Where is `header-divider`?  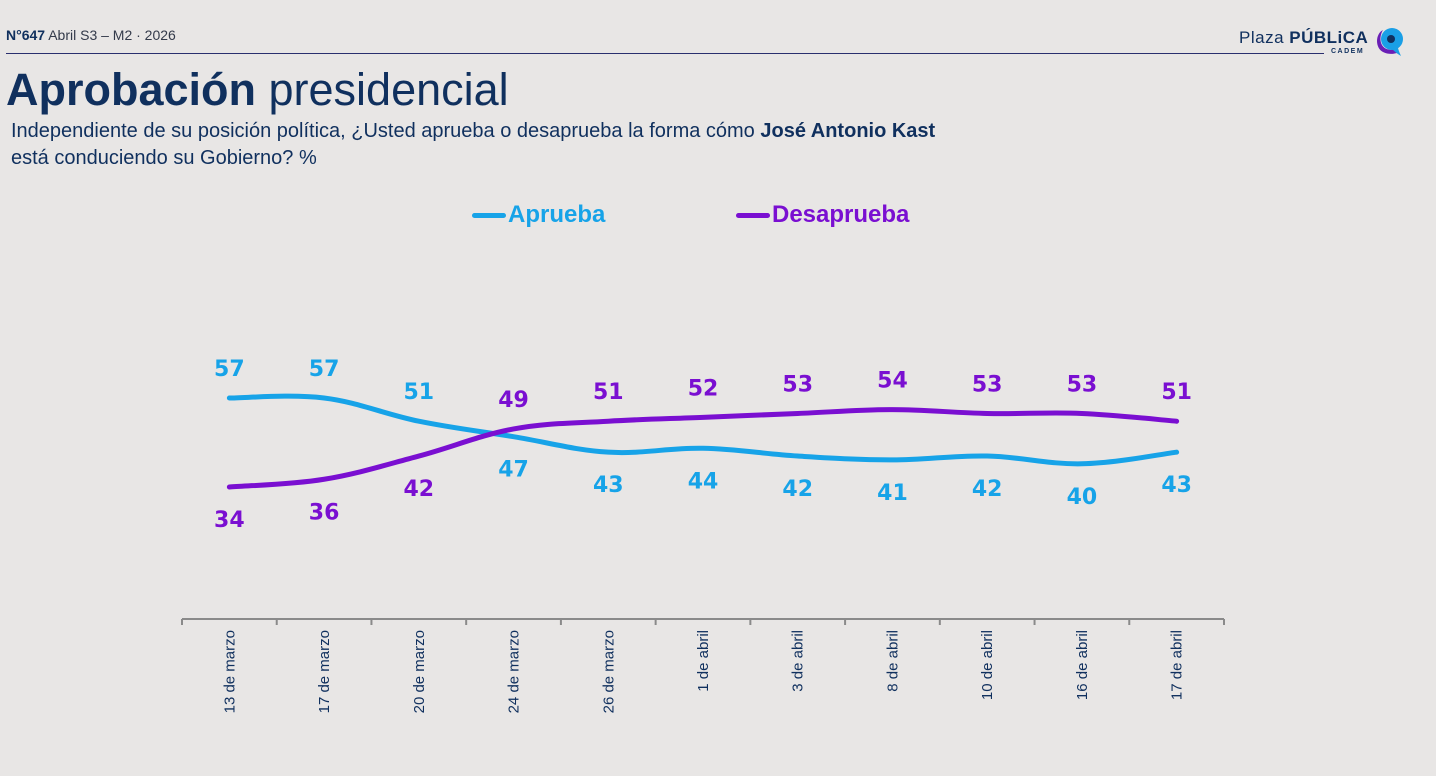 header-divider is located at coordinates (665, 53).